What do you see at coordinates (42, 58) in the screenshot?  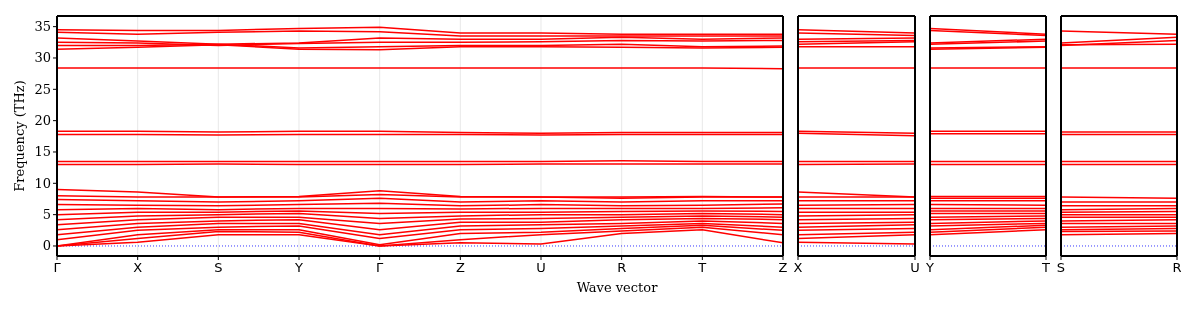 I see `y-tick-label: 30` at bounding box center [42, 58].